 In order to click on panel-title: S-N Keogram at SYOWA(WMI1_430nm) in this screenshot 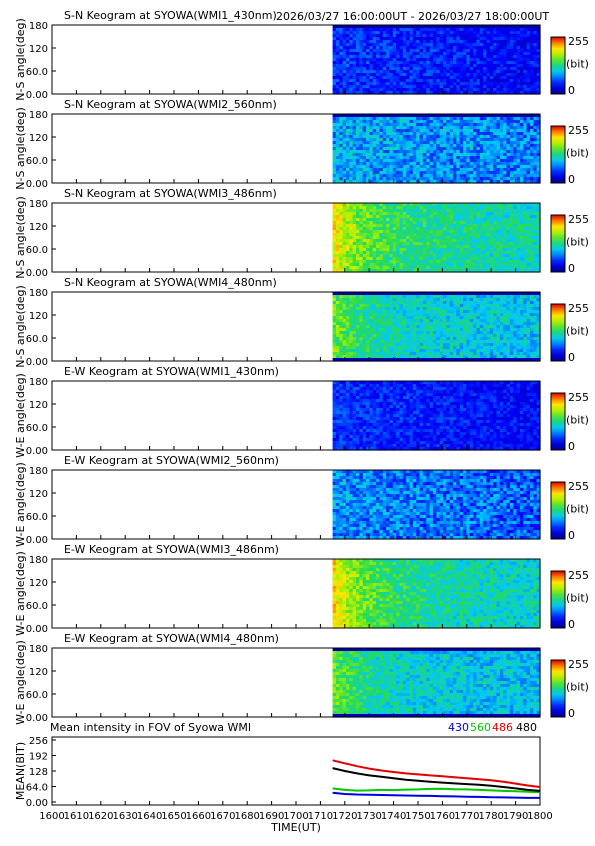, I will do `click(170, 15)`.